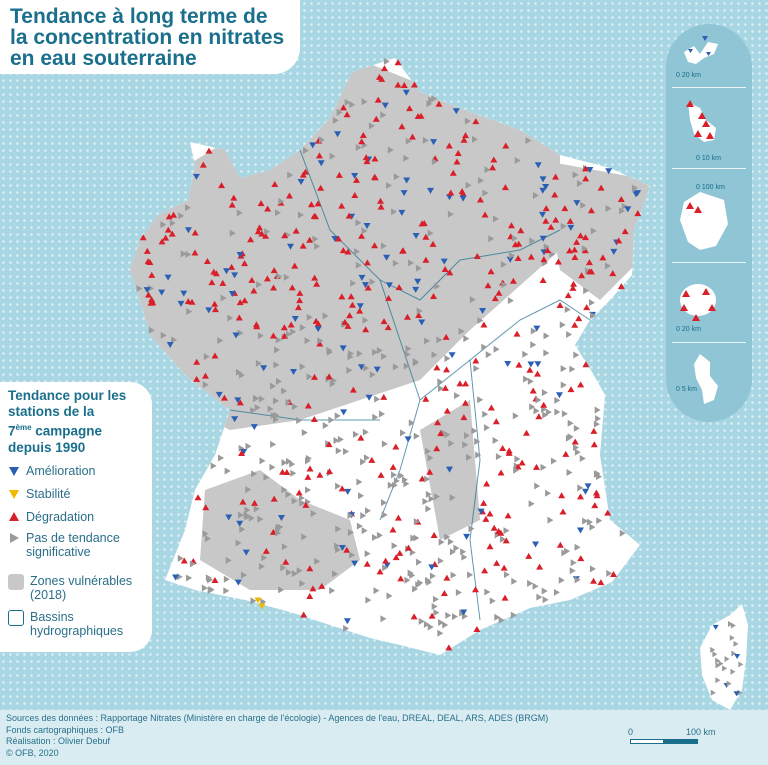 The image size is (768, 765). Describe the element at coordinates (16, 618) in the screenshot. I see `outline-swatch-icon` at that location.